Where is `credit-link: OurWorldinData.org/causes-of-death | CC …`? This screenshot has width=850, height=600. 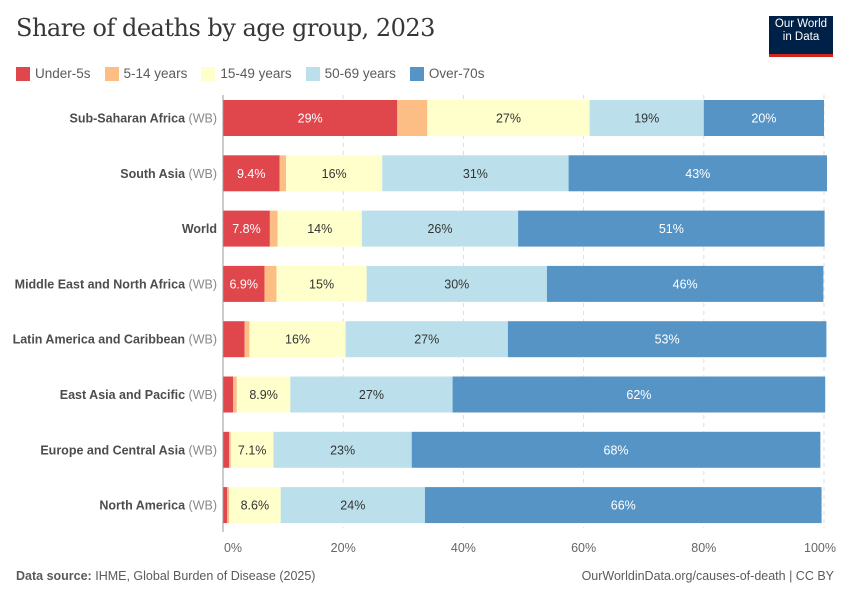
credit-link: OurWorldinData.org/causes-of-death | CC … is located at coordinates (707, 576).